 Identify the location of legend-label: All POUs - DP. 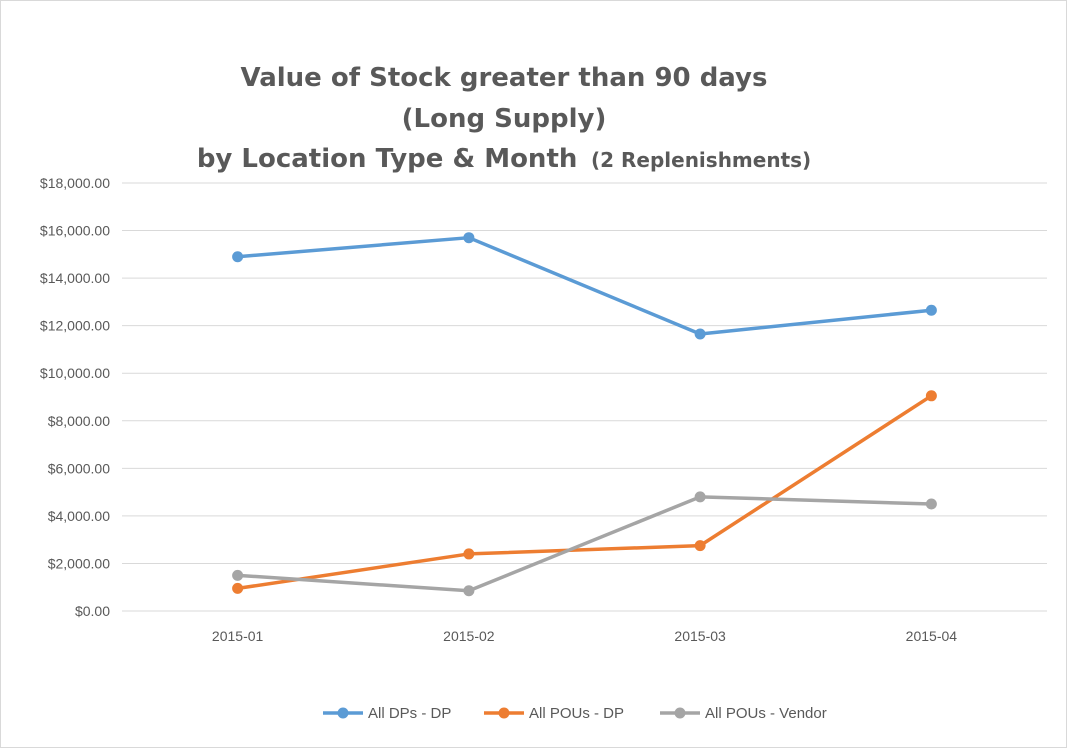
(576, 713).